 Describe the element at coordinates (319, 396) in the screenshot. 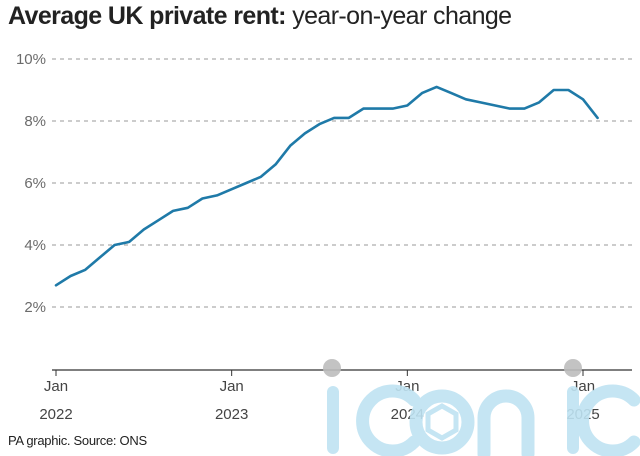

I see `x-axis-ticks: Jan 2022 Jan 2023 Jan 2024 Jan 2025` at that location.